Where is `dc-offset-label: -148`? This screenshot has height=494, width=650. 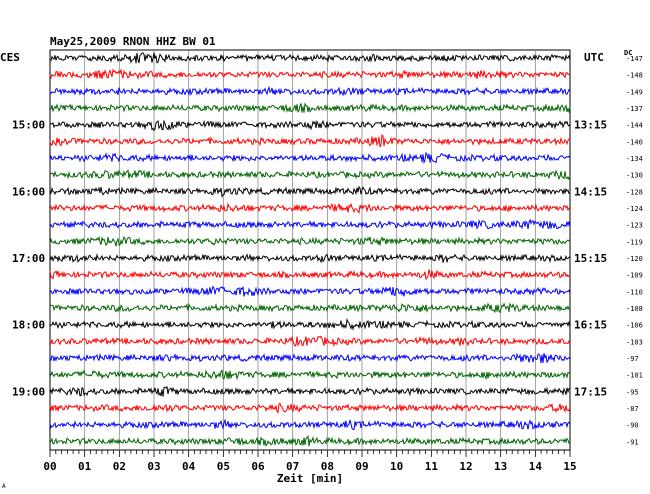
dc-offset-label: -148 is located at coordinates (634, 76).